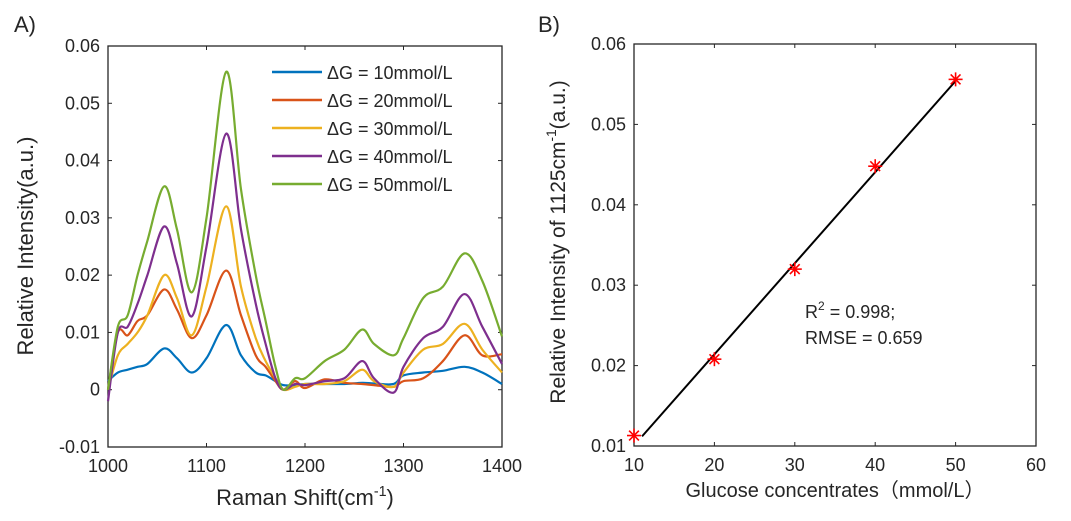 The width and height of the screenshot is (1071, 521). What do you see at coordinates (79, 447) in the screenshot?
I see `y-tick-label: -0.01` at bounding box center [79, 447].